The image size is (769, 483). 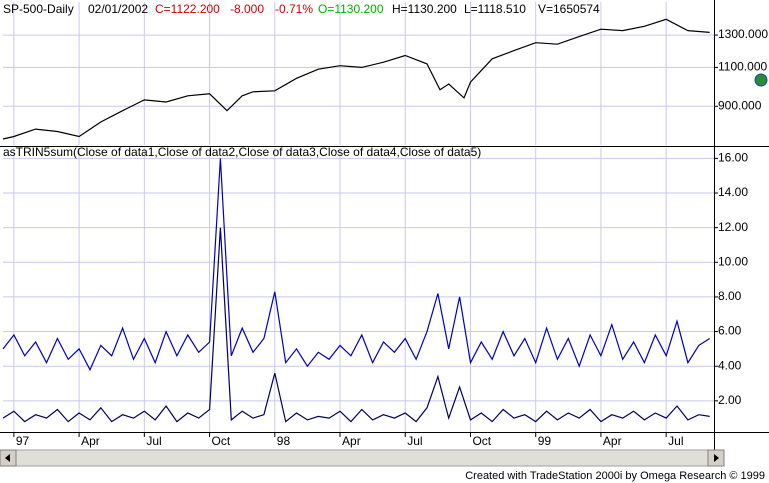 I want to click on x-tick-label: 98, so click(x=284, y=441).